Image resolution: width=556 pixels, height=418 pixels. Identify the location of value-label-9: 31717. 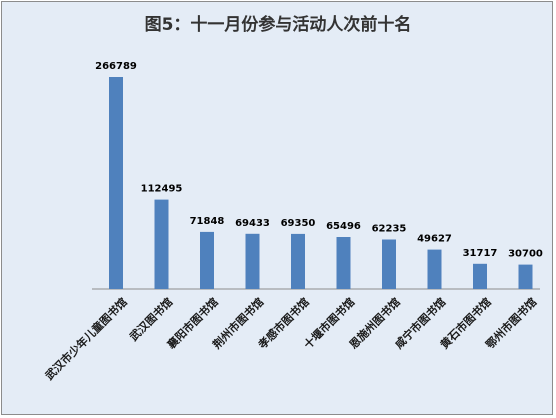
(480, 253).